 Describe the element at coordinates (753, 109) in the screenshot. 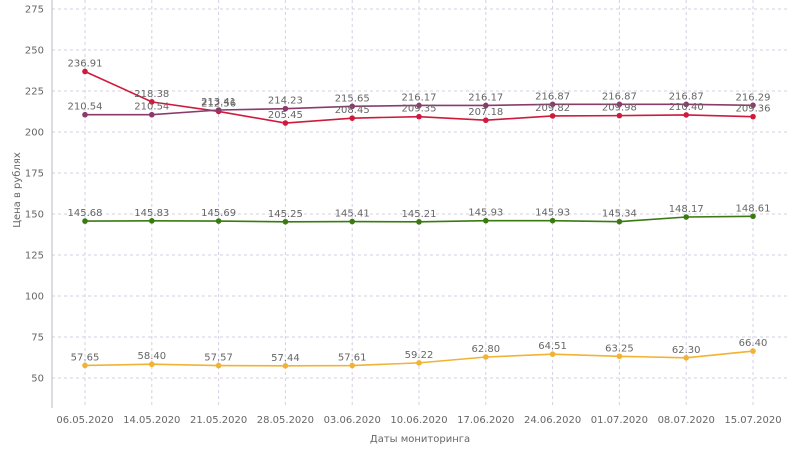

I see `data-label: 209.36` at that location.